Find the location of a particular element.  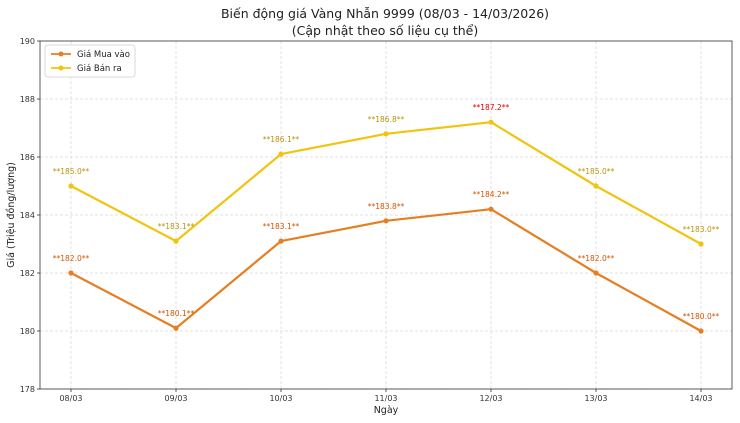

x-tick-label: 10/03 is located at coordinates (280, 398).